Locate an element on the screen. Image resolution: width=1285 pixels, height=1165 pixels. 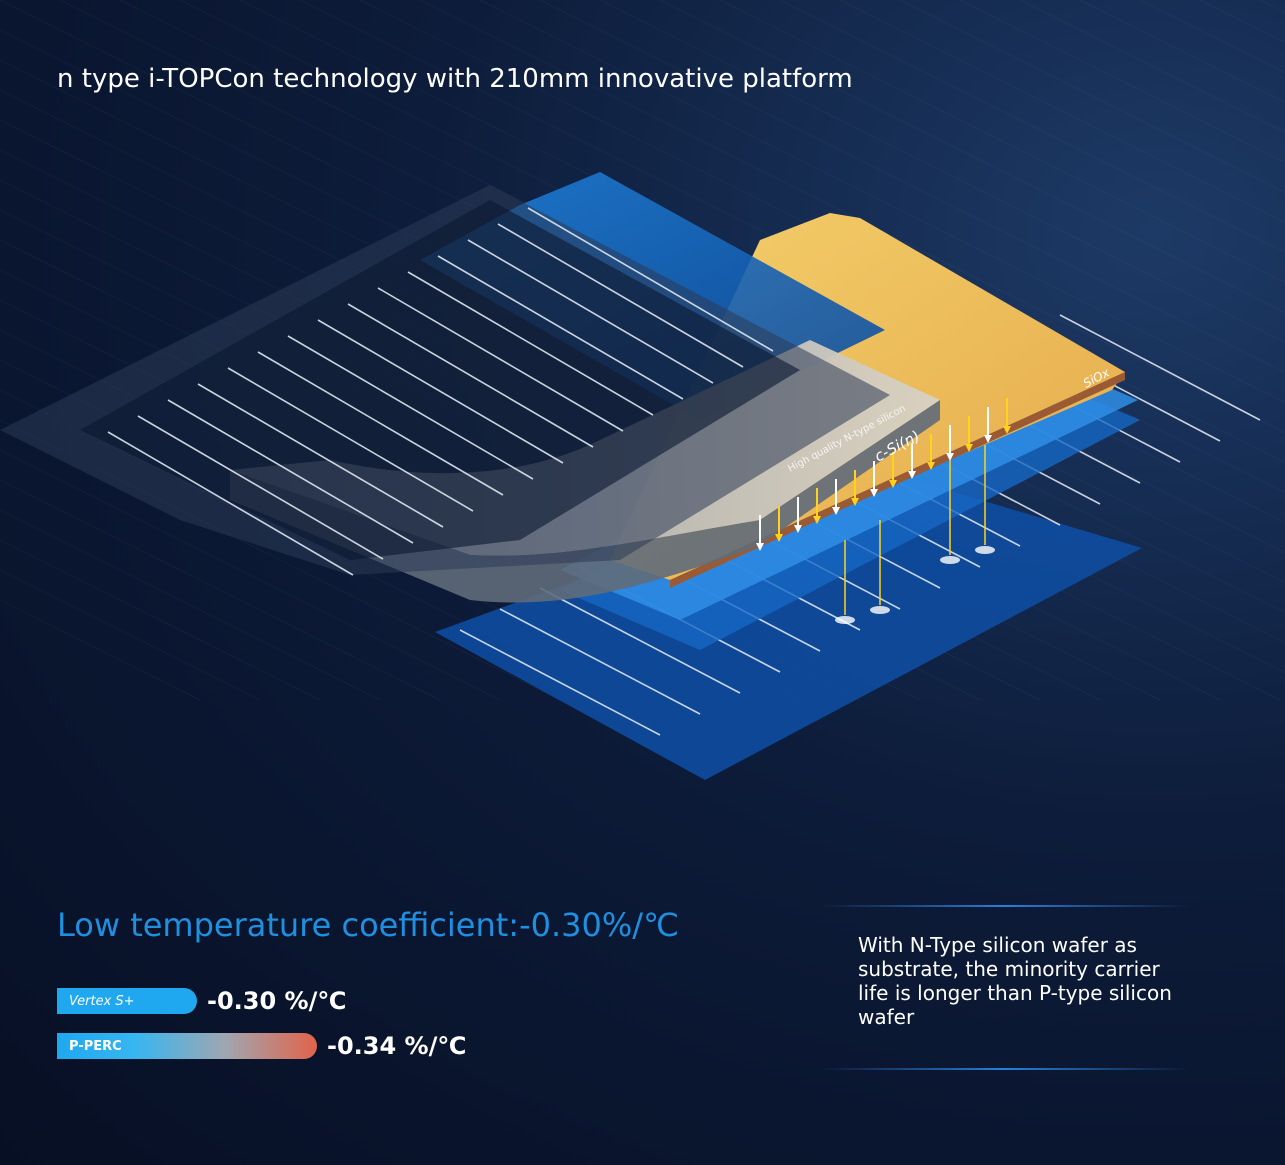
back-board is located at coordinates (788, 625).